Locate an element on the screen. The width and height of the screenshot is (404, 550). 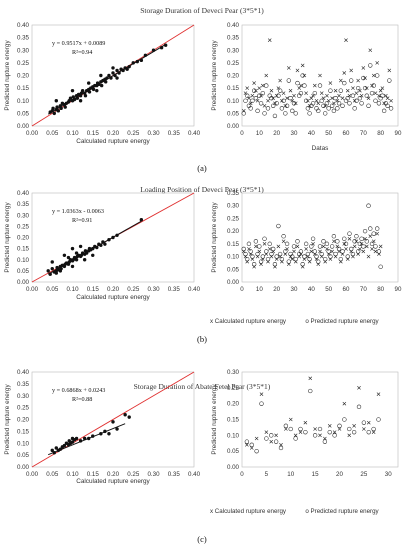
x-tick-label: 80 is located at coordinates (380, 289).